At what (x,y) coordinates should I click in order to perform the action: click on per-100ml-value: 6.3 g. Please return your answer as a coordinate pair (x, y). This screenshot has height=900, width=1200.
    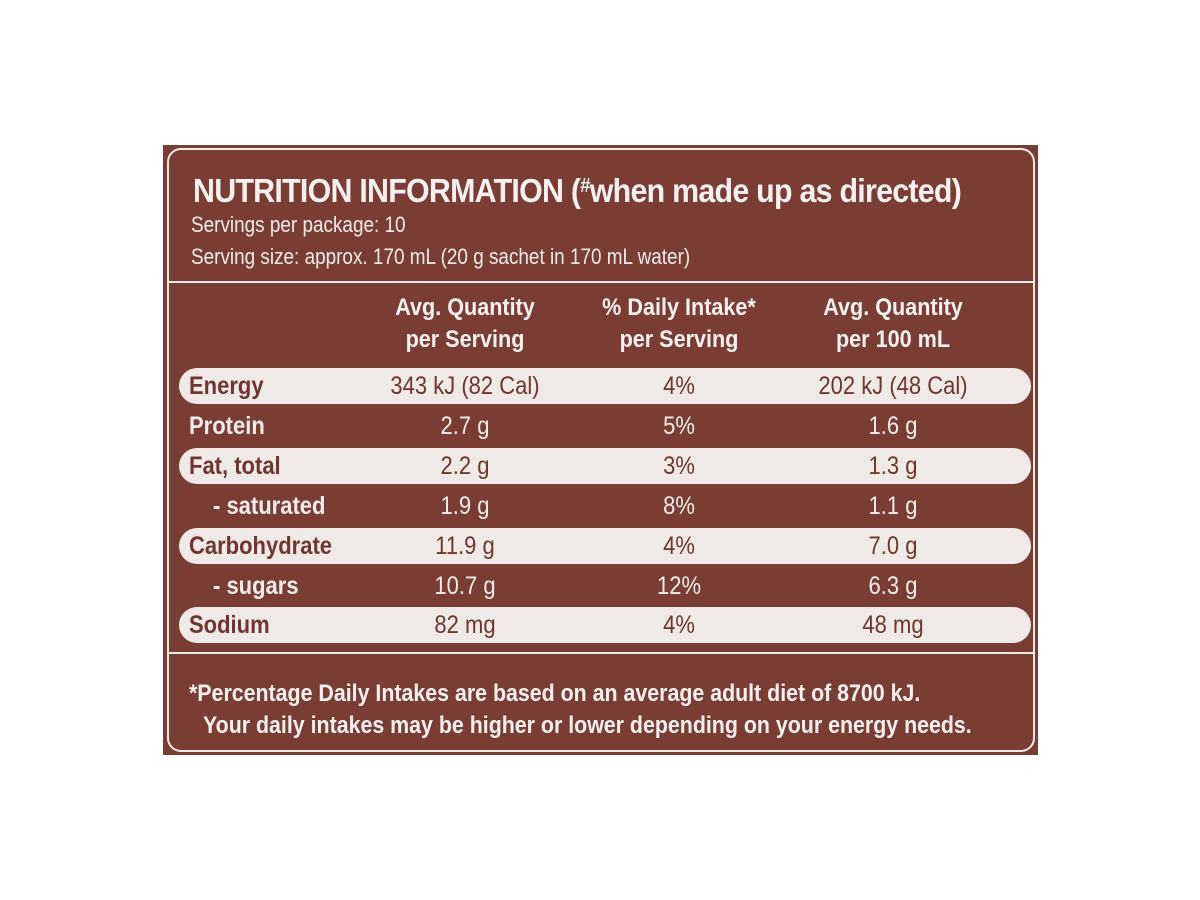
    Looking at the image, I should click on (893, 586).